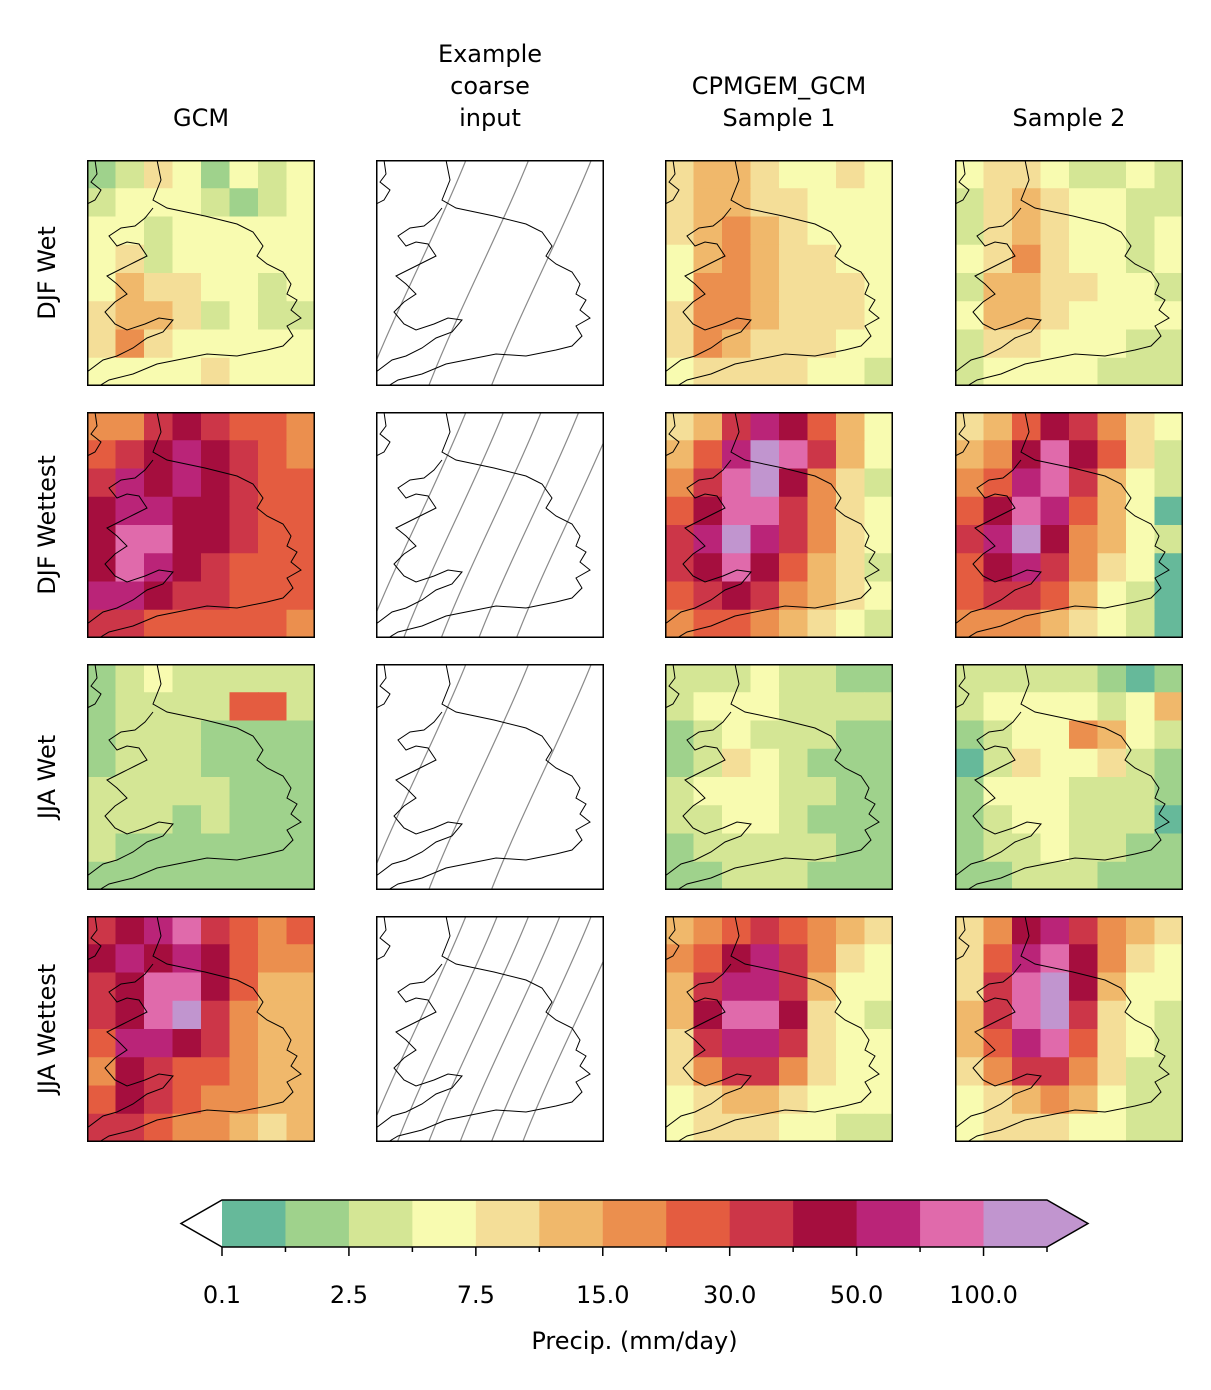 The width and height of the screenshot is (1211, 1390). I want to click on panel-djf_wettest-sample1, so click(779, 525).